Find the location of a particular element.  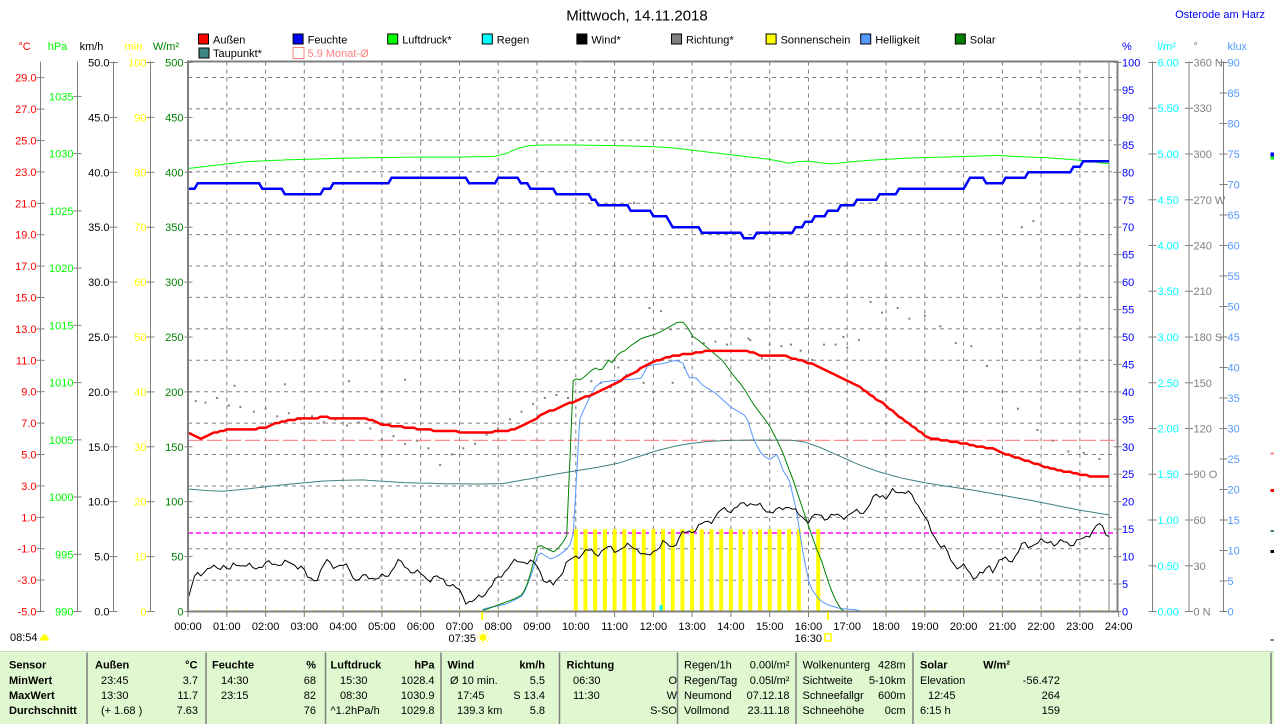

svg-text: Luftdruck is located at coordinates (357, 666).